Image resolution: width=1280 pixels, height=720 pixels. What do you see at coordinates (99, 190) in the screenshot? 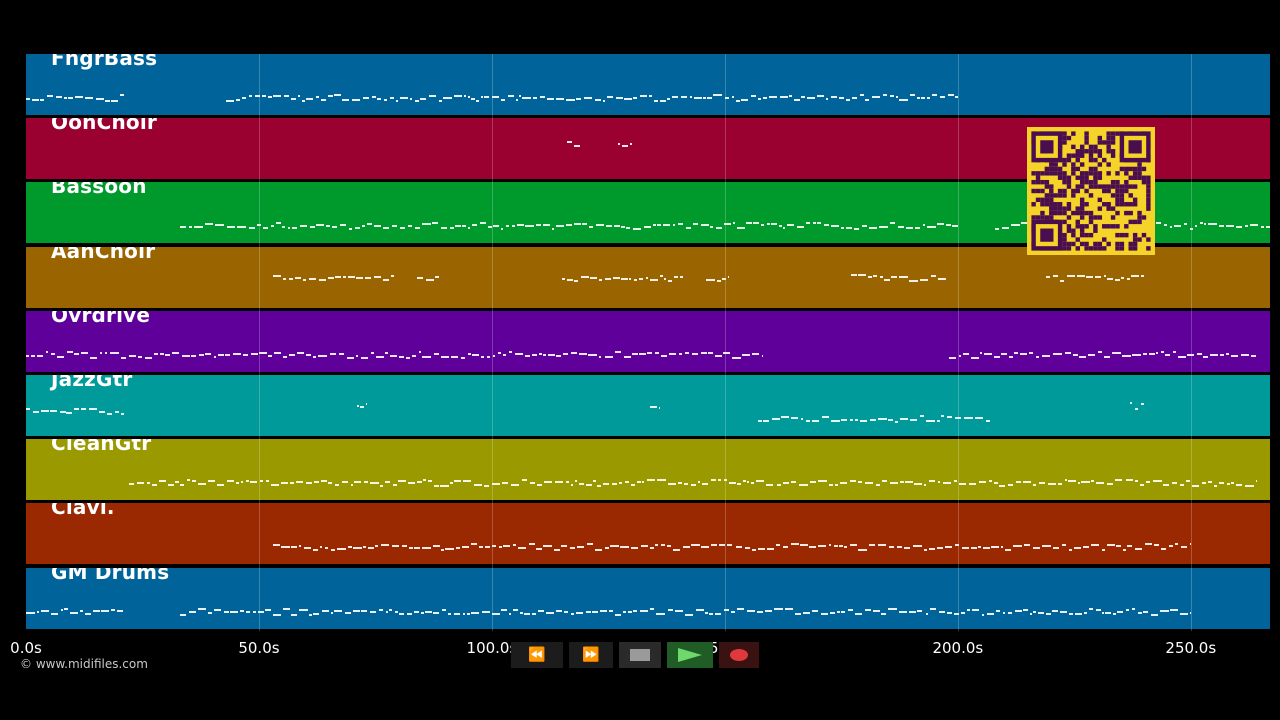
I see `track-label: Bassoon` at bounding box center [99, 190].